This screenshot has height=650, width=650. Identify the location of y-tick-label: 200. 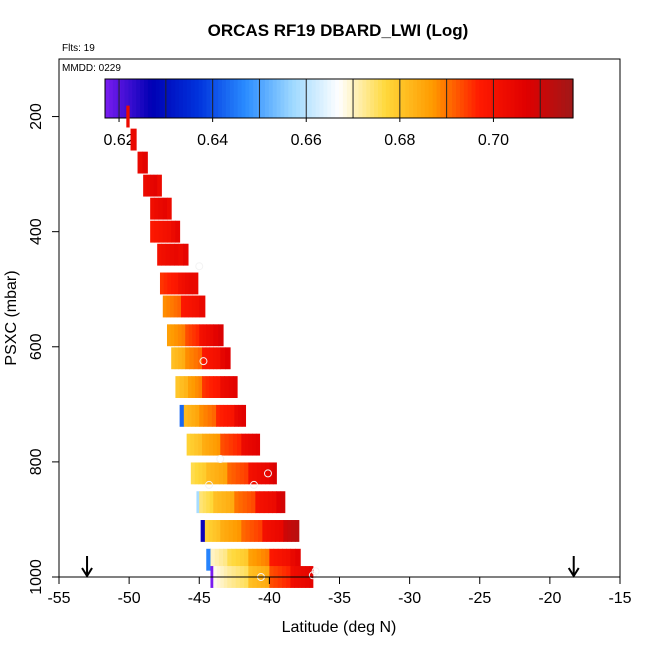
(36, 116).